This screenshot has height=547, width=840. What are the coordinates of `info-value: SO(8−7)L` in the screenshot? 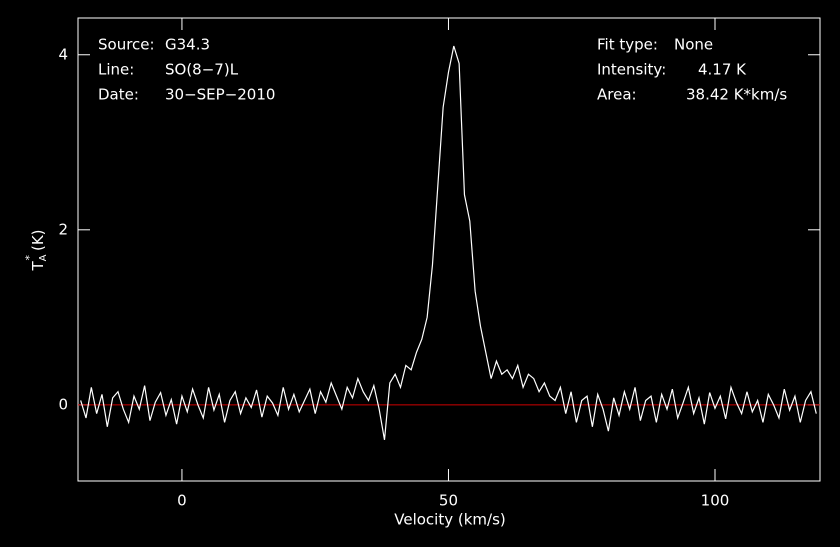 It's located at (202, 70).